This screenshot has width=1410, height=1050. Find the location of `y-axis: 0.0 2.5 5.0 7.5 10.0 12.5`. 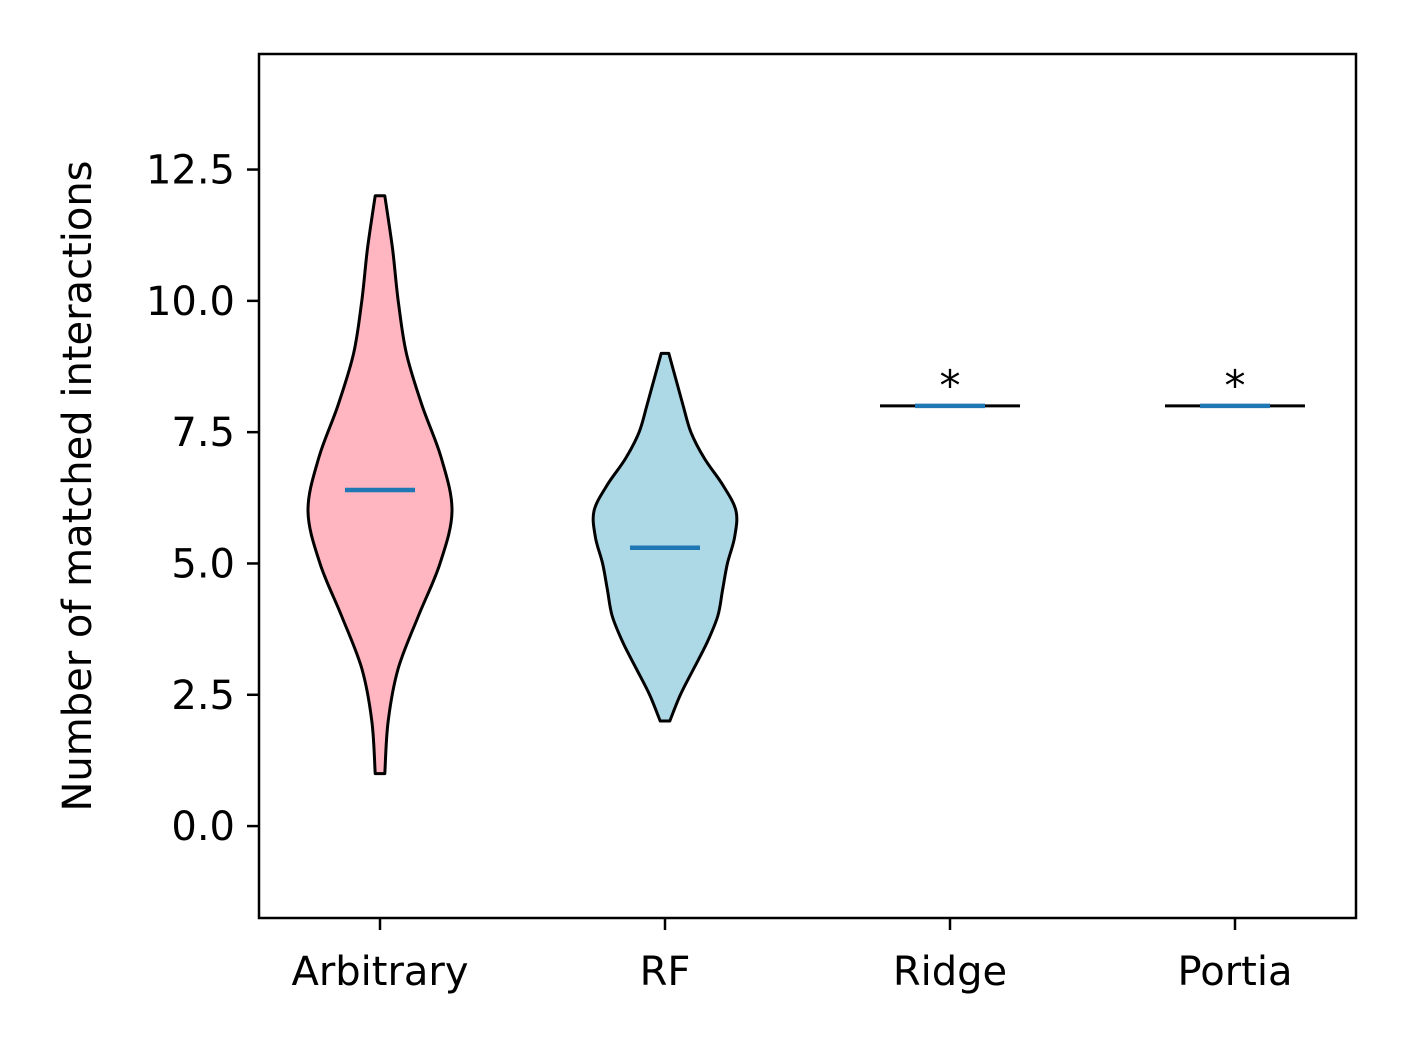

y-axis: 0.0 2.5 5.0 7.5 10.0 12.5 is located at coordinates (202, 499).